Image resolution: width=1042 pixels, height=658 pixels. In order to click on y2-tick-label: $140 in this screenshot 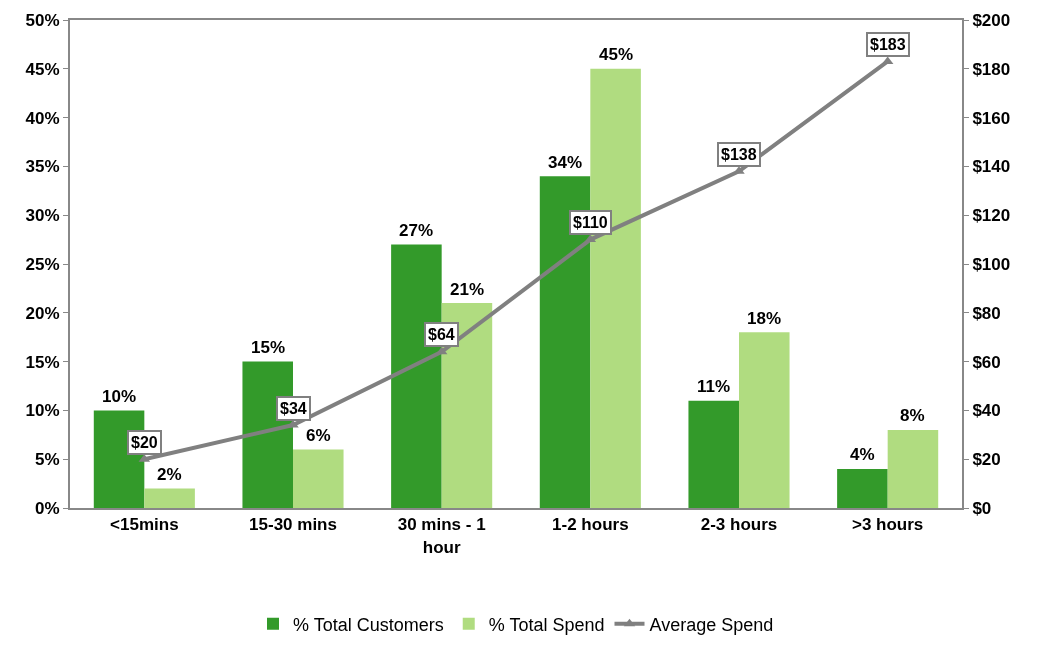, I will do `click(991, 167)`.